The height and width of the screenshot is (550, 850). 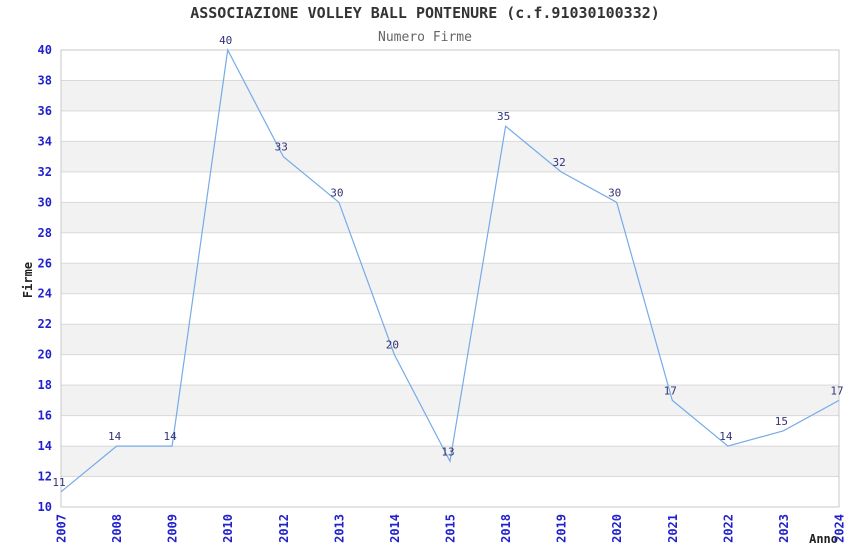 I want to click on y-tick-label: 20, so click(x=45, y=355).